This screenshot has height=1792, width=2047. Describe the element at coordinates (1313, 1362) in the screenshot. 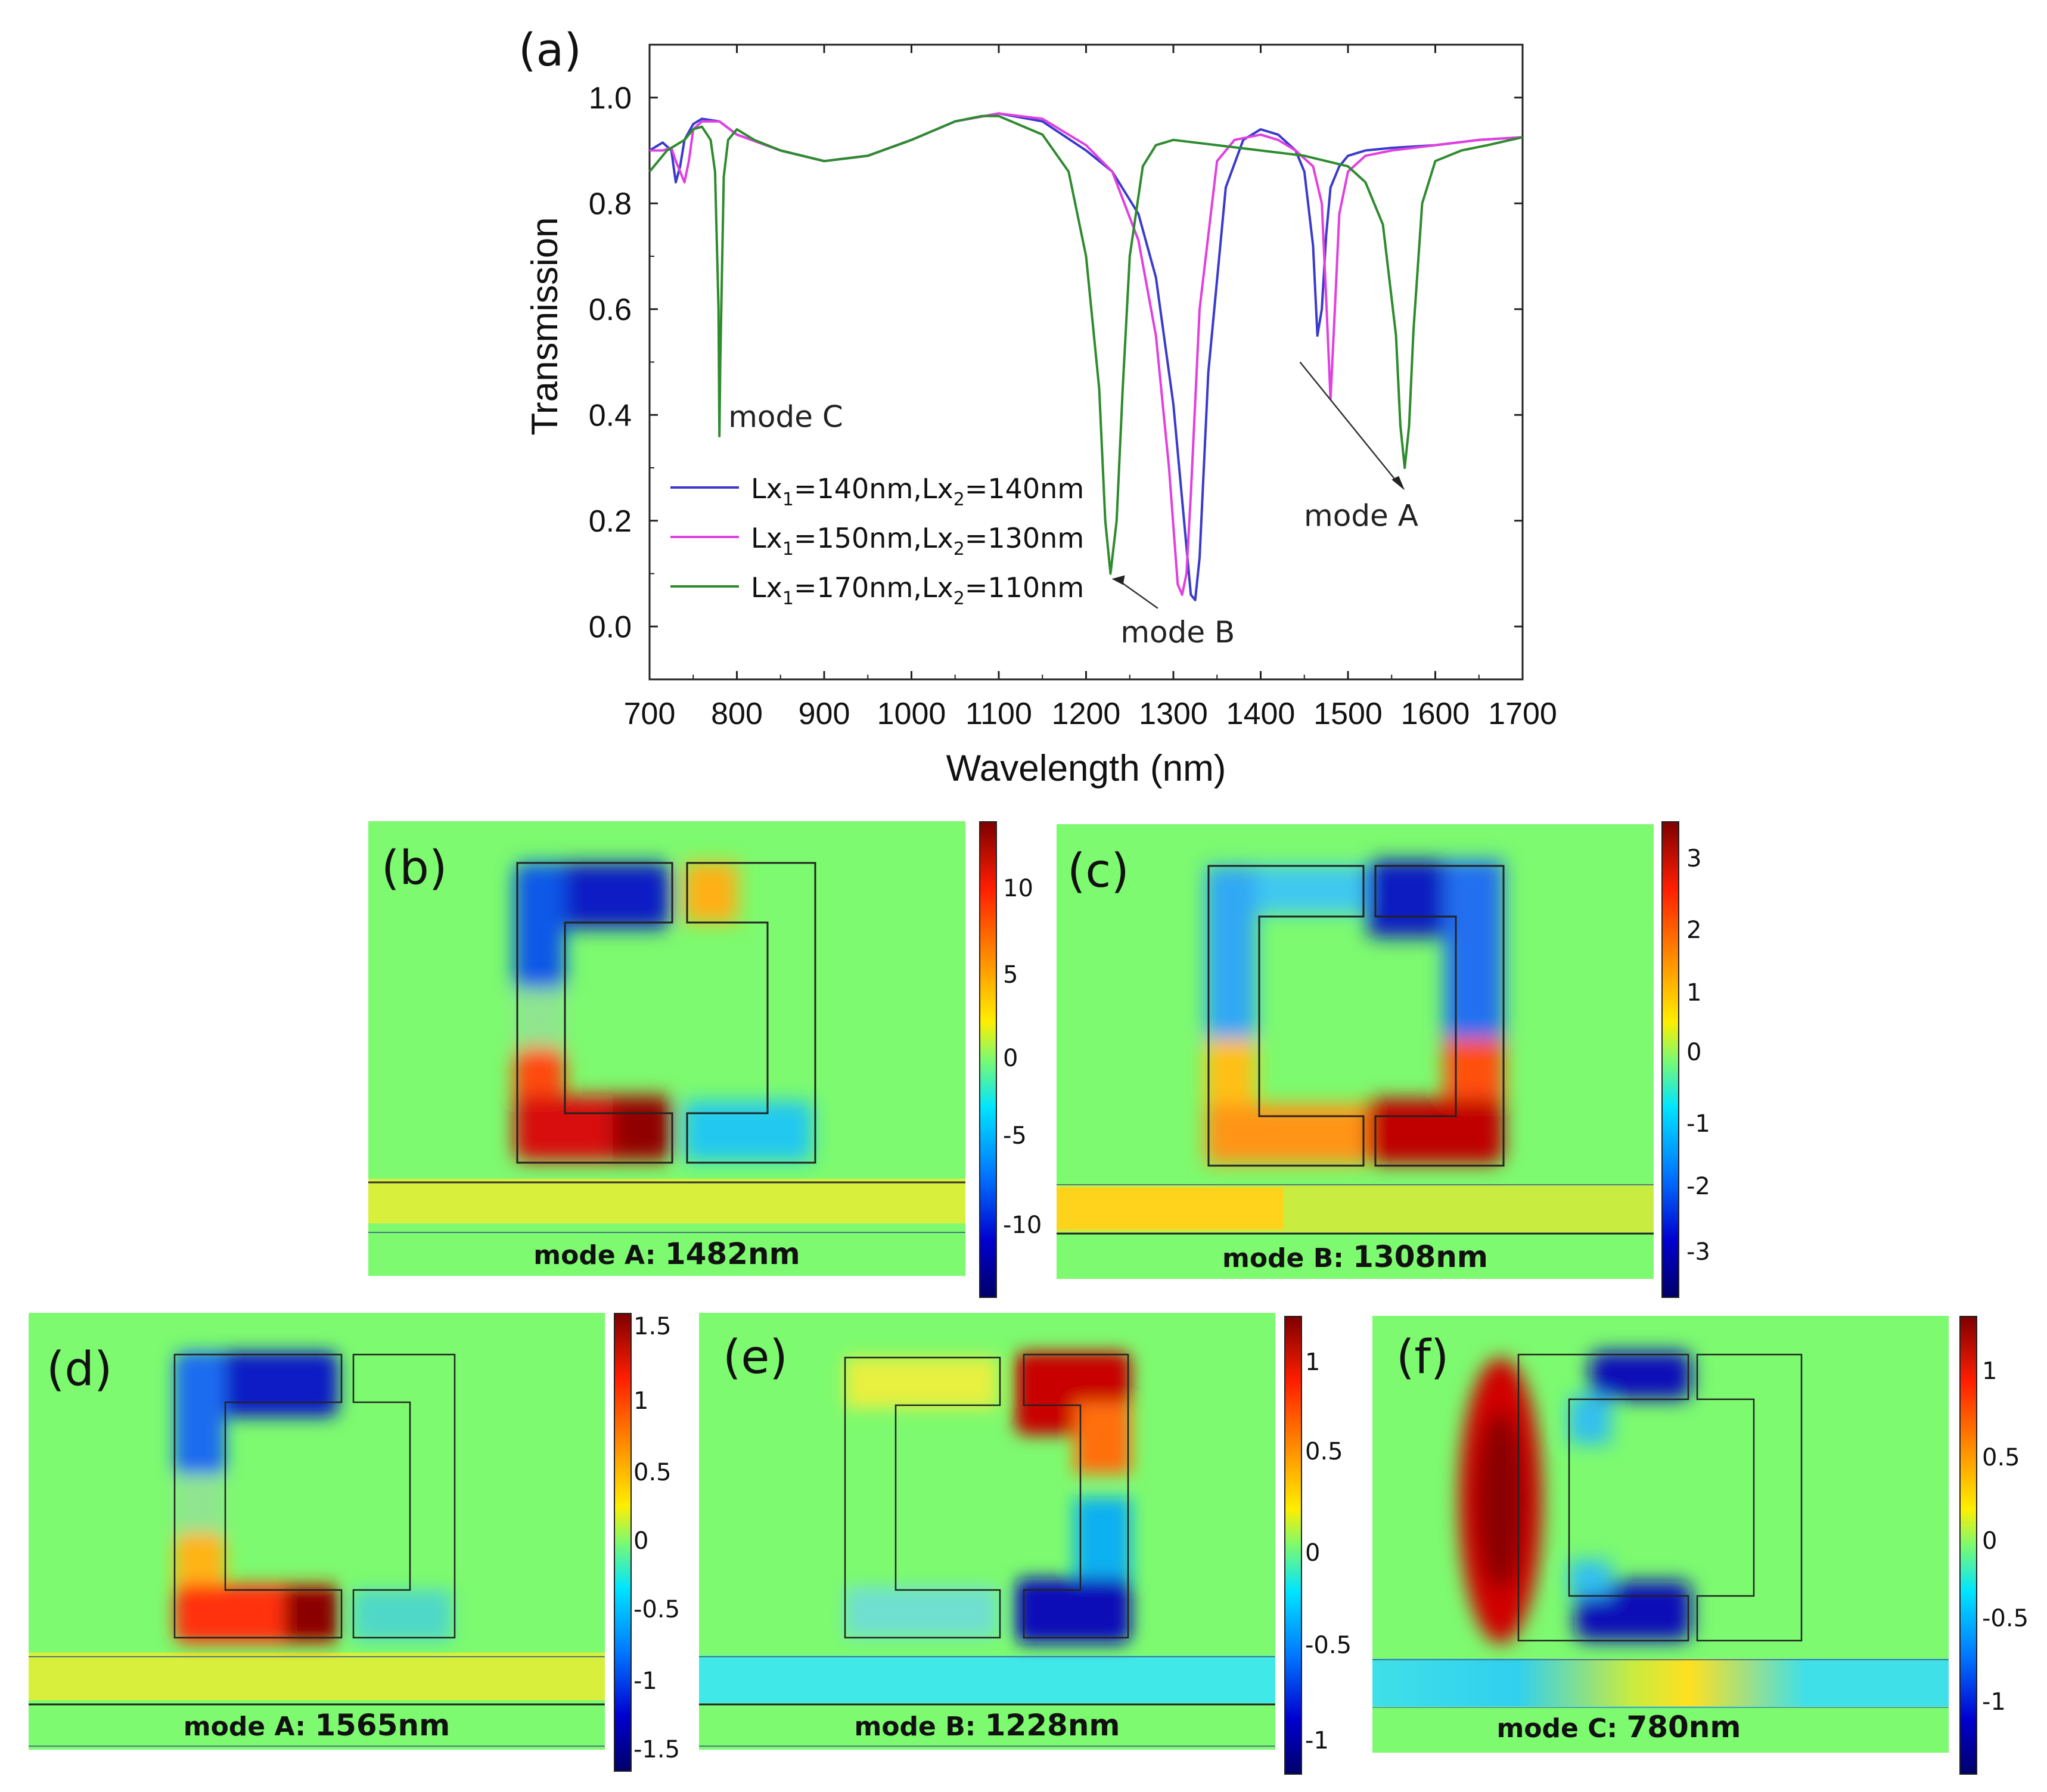

I see `colorbar-e-tick: 1` at that location.